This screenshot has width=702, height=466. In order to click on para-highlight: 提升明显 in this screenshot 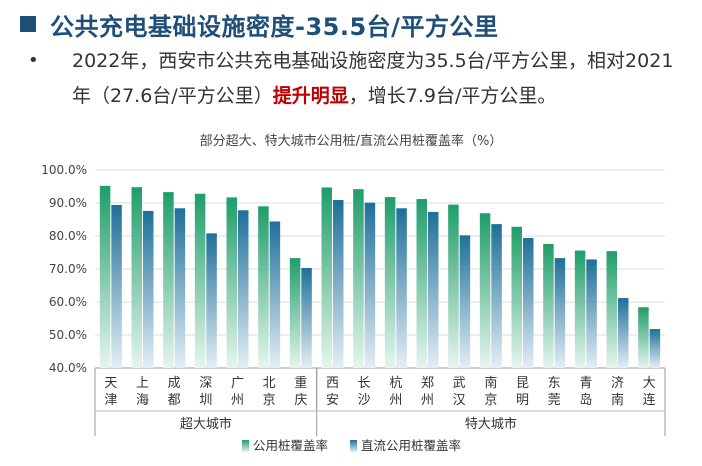, I will do `click(310, 96)`.